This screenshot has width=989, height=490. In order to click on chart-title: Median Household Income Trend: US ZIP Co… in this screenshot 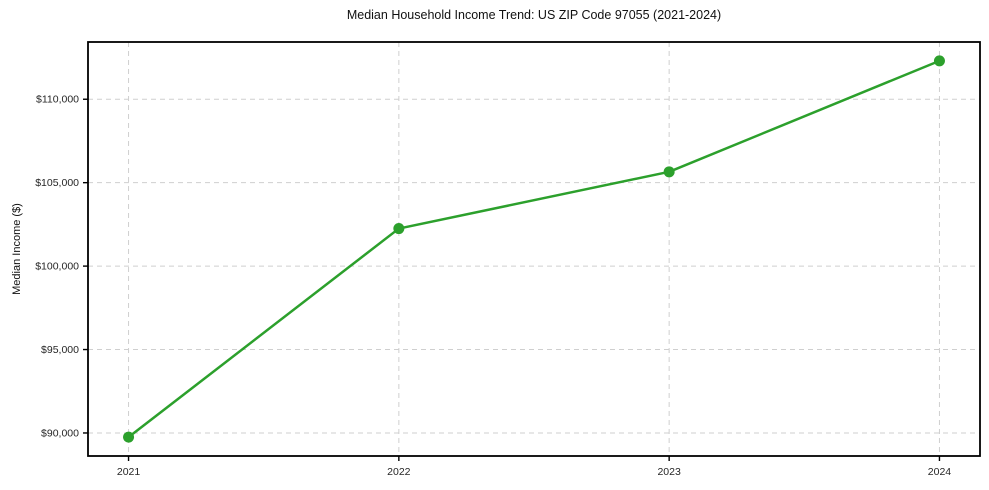, I will do `click(534, 15)`.